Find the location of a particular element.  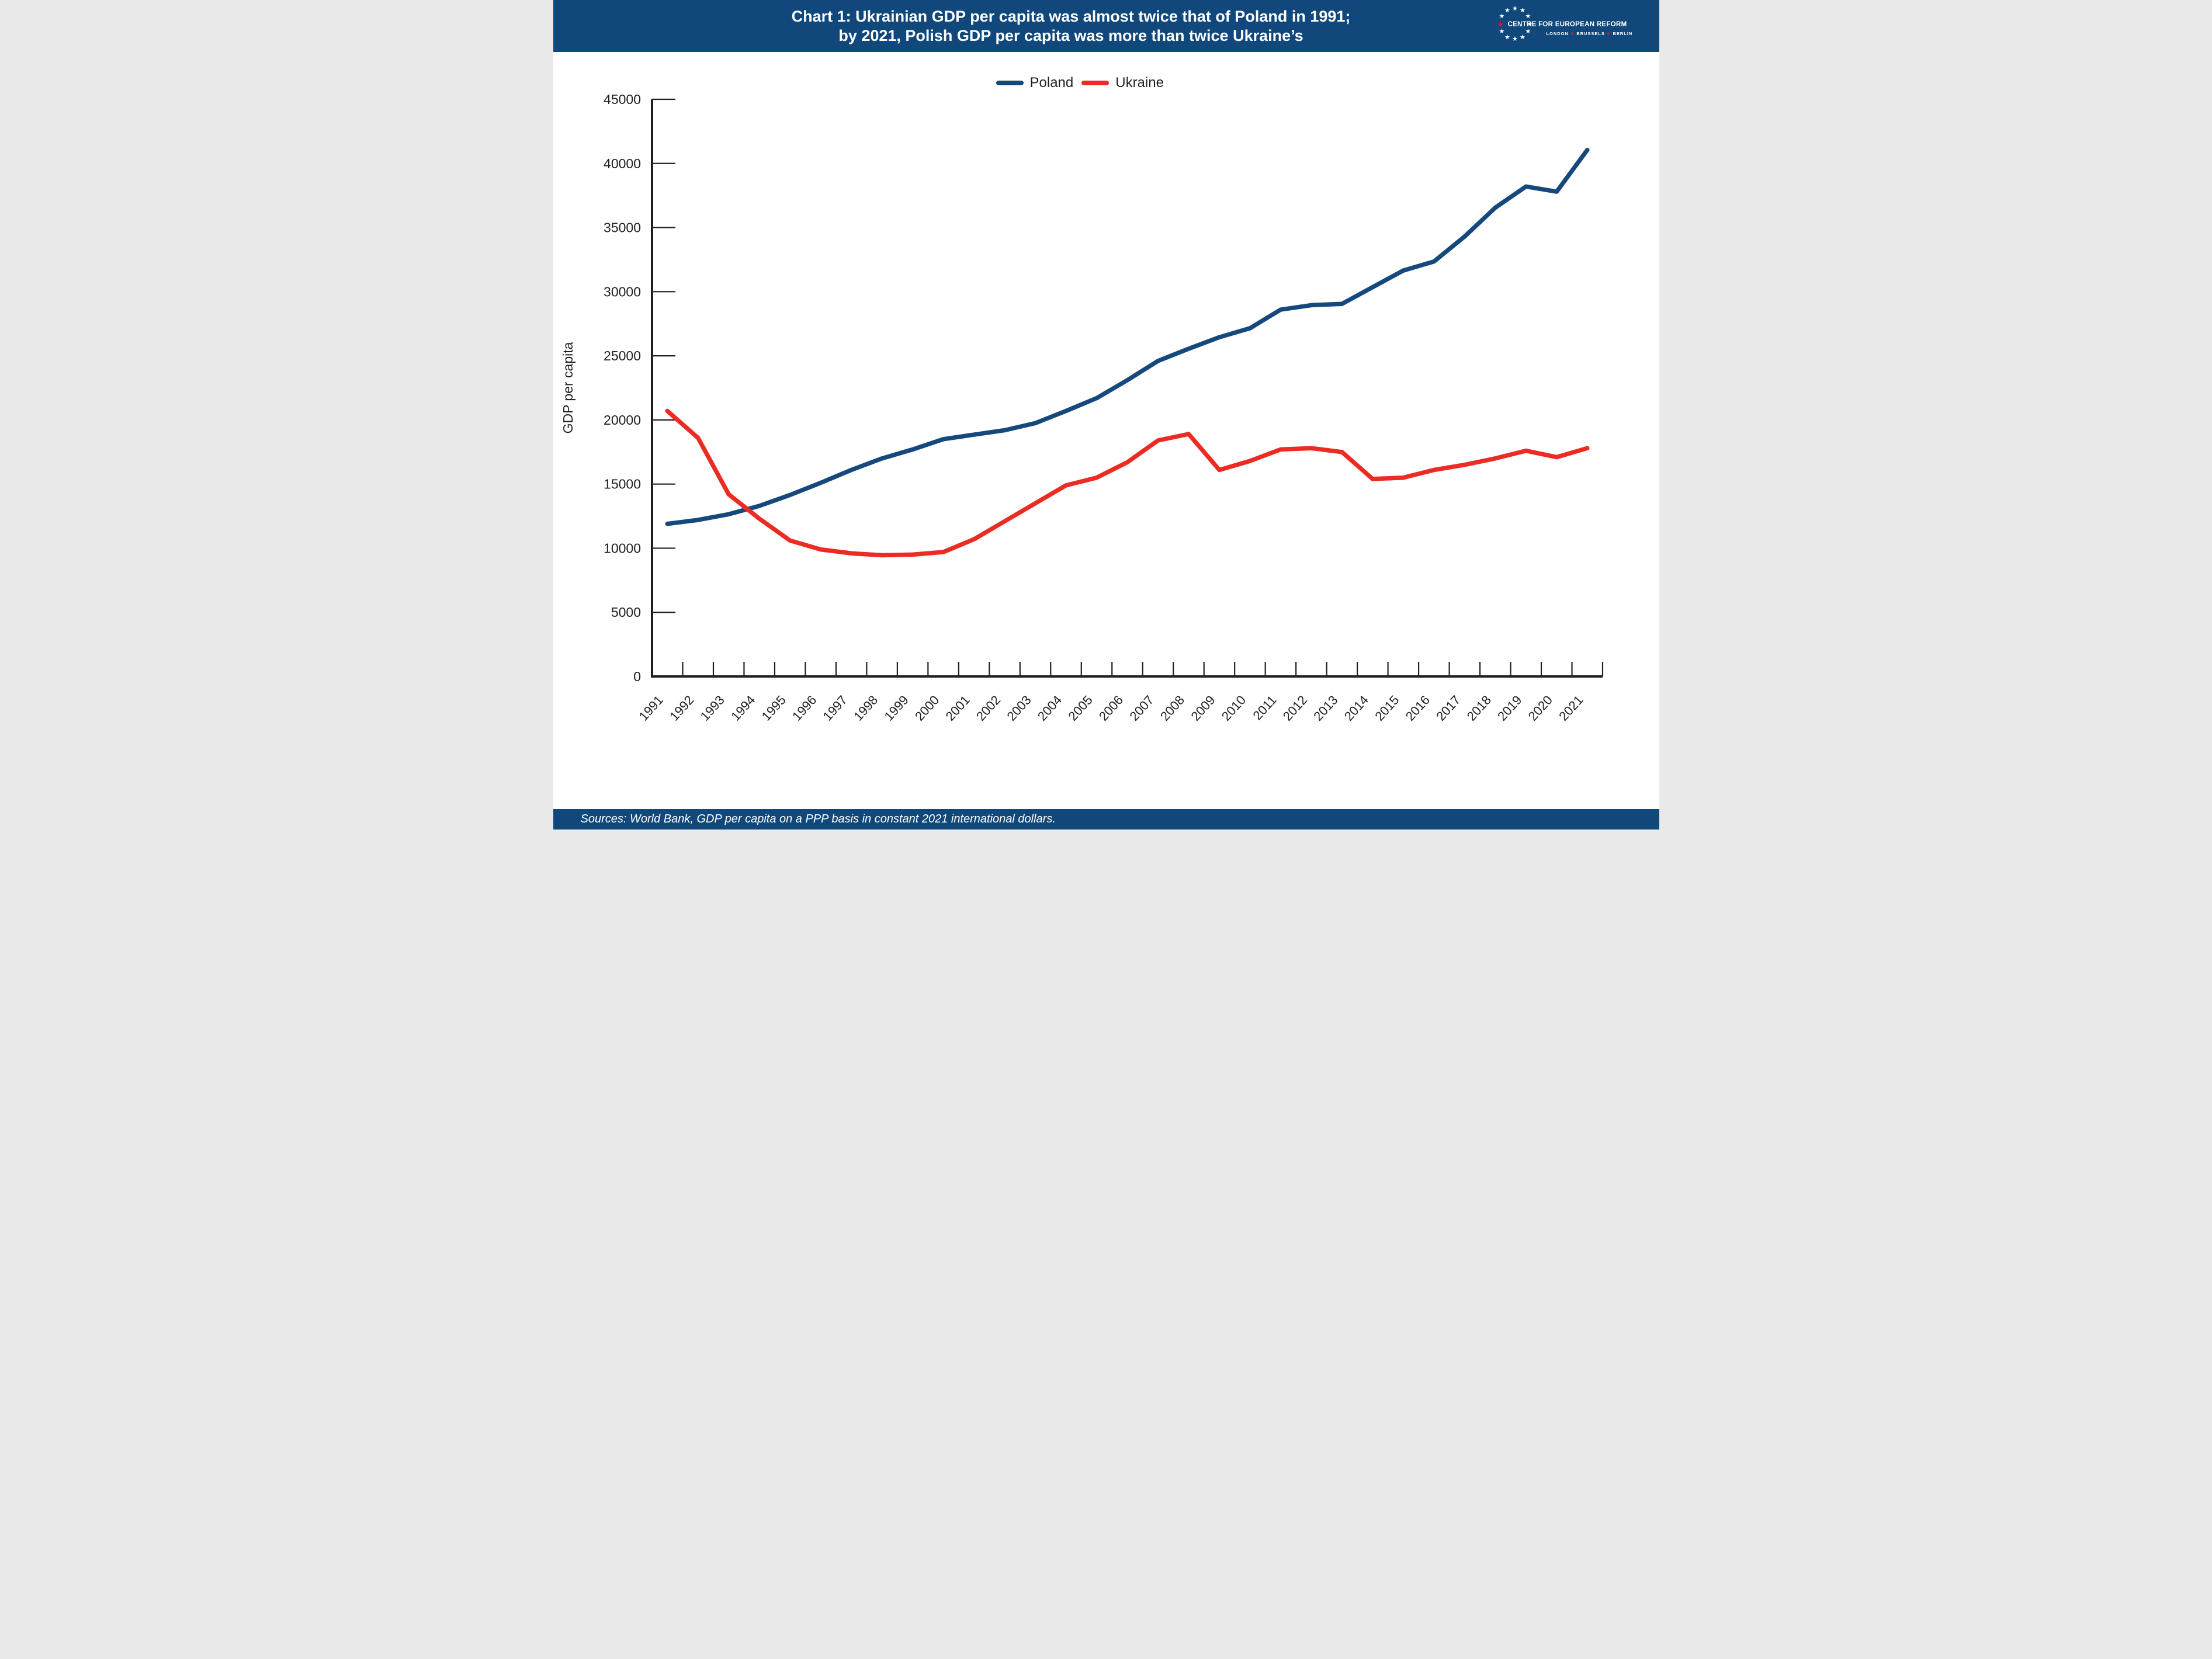

y-tick-label: 30000 is located at coordinates (622, 291).